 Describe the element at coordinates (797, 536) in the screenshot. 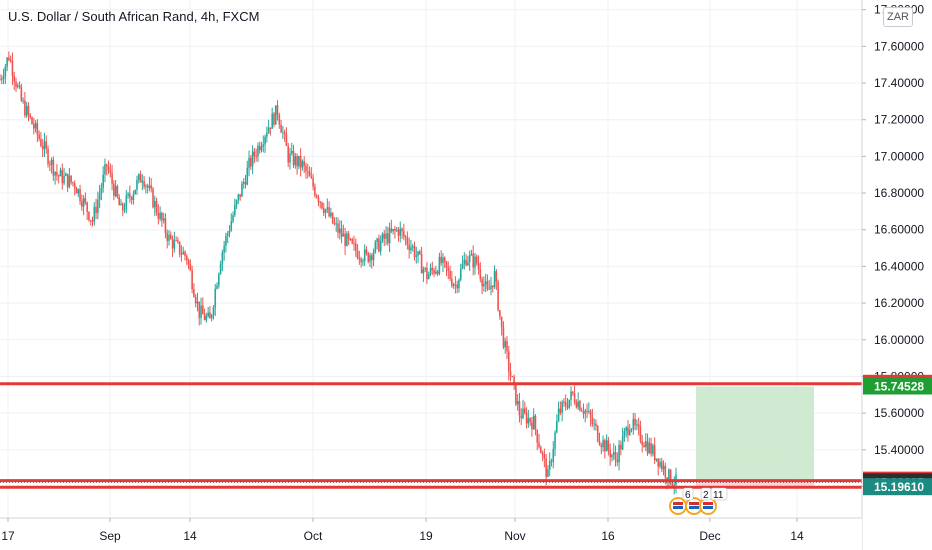

I see `time-tick-label: 14` at that location.